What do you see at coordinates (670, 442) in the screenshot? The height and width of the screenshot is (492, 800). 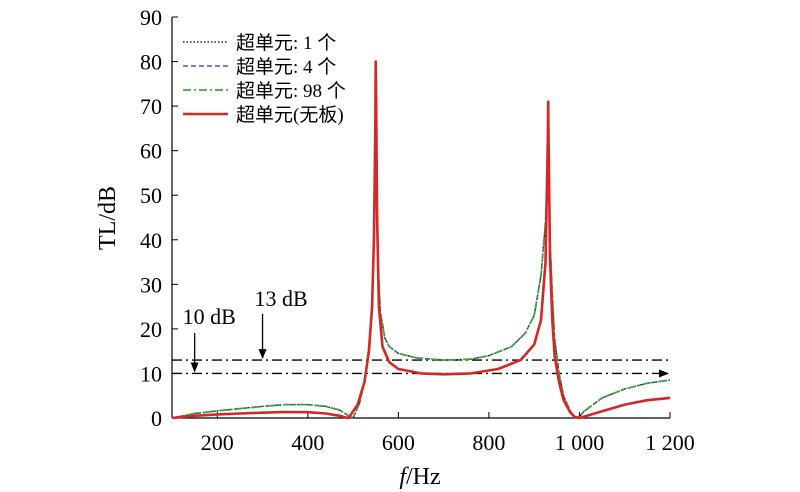 I see `x-tick-label: 1 200` at bounding box center [670, 442].